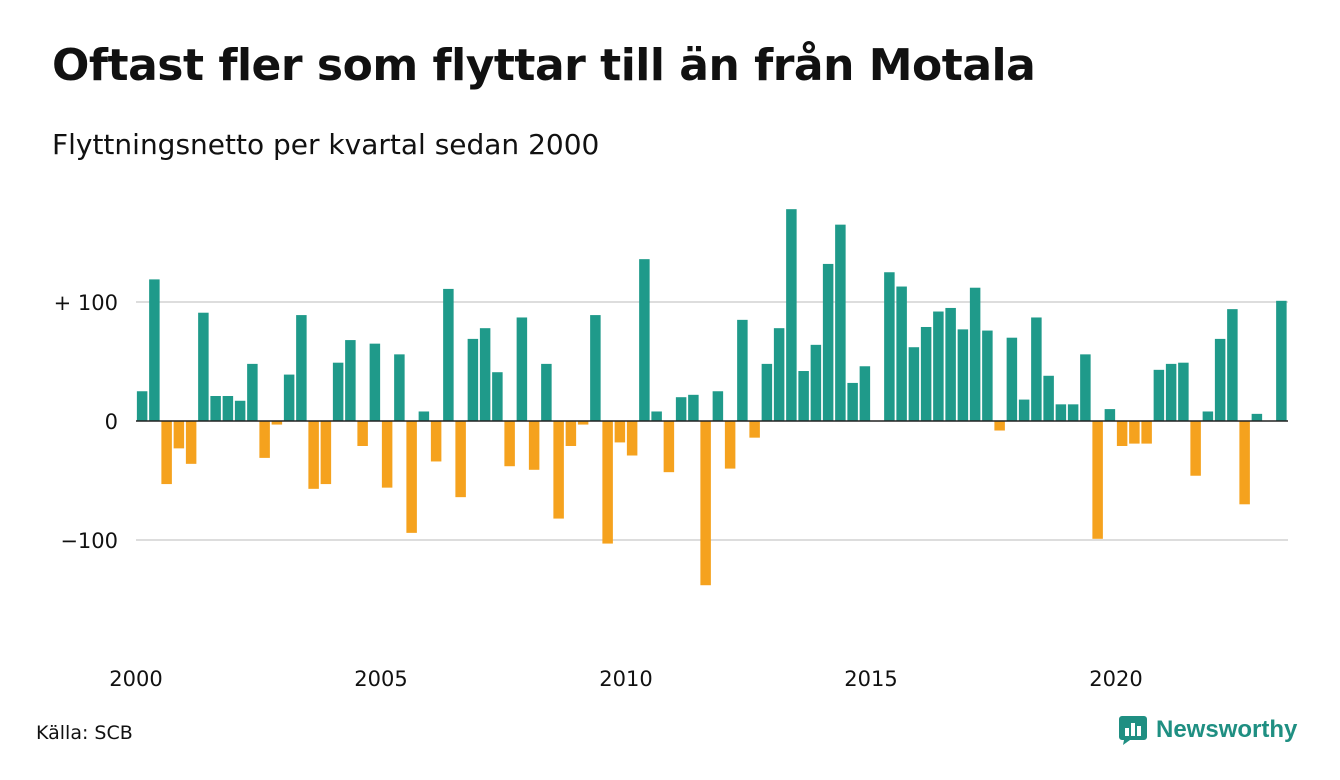  What do you see at coordinates (89, 541) in the screenshot?
I see `y-tick-label: −100` at bounding box center [89, 541].